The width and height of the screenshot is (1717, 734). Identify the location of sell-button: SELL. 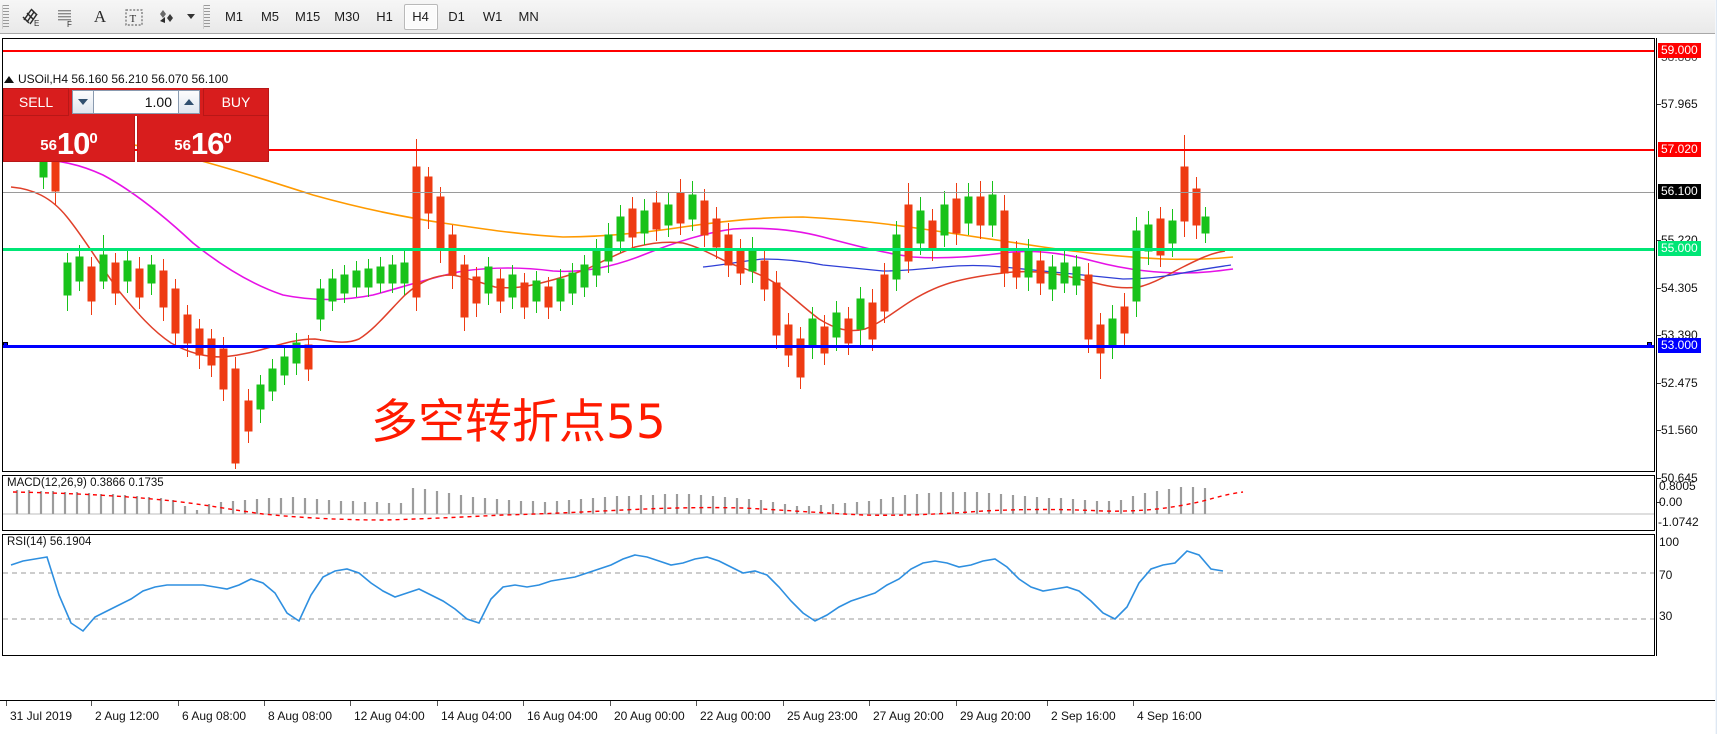
(36, 102).